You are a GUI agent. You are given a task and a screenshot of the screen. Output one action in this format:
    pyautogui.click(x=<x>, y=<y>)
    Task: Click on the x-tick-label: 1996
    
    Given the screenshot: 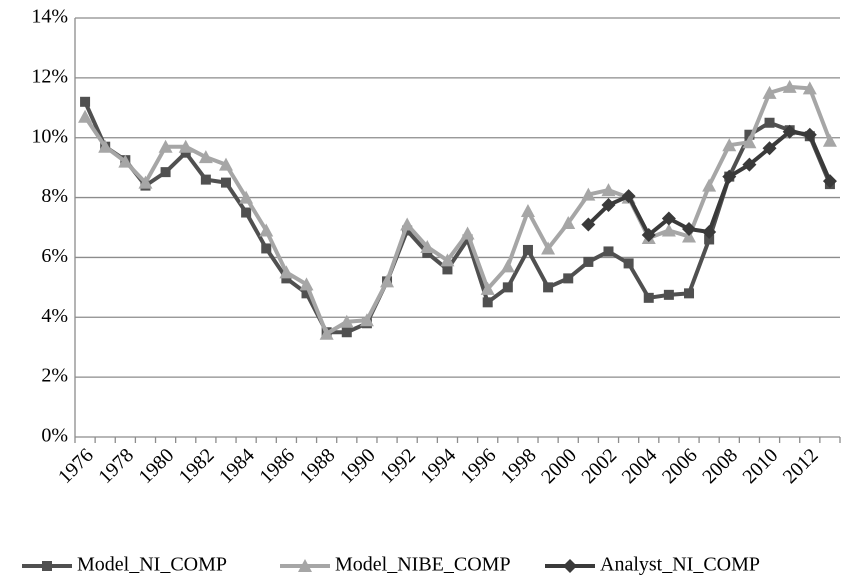 What is the action you would take?
    pyautogui.click(x=479, y=466)
    